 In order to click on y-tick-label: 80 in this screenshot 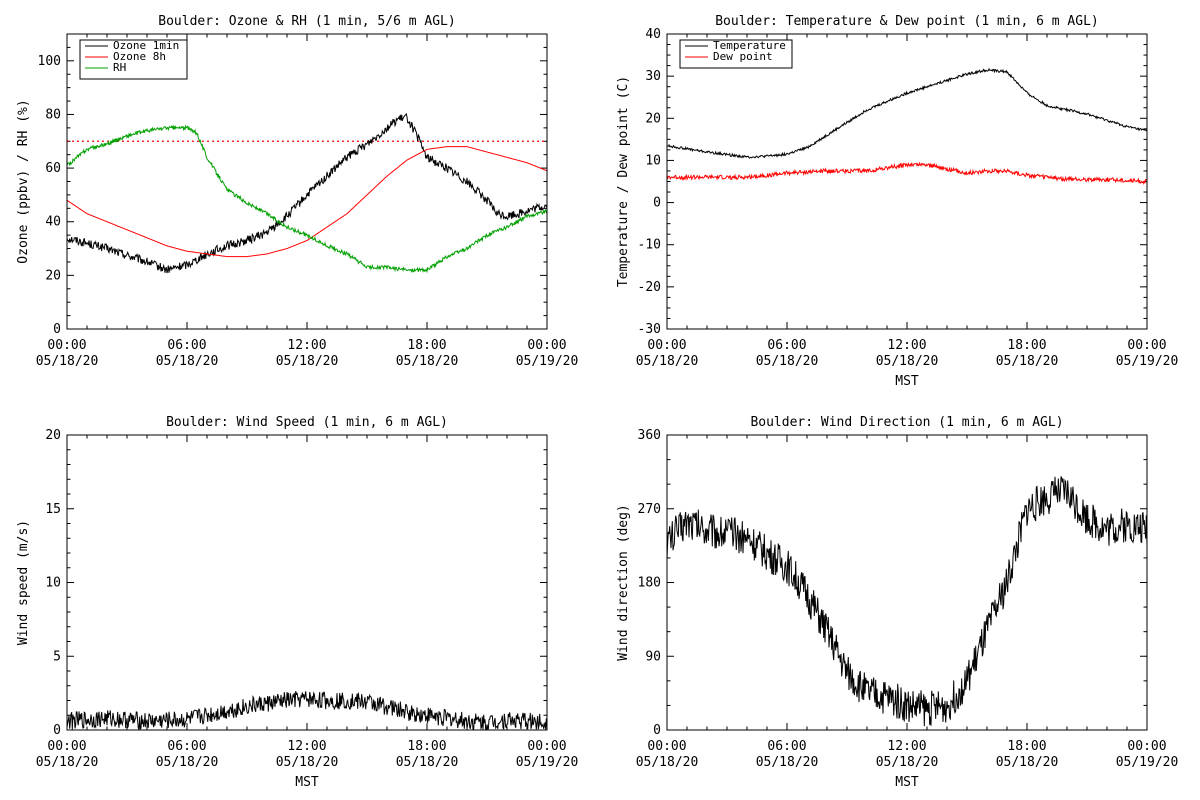, I will do `click(53, 114)`.